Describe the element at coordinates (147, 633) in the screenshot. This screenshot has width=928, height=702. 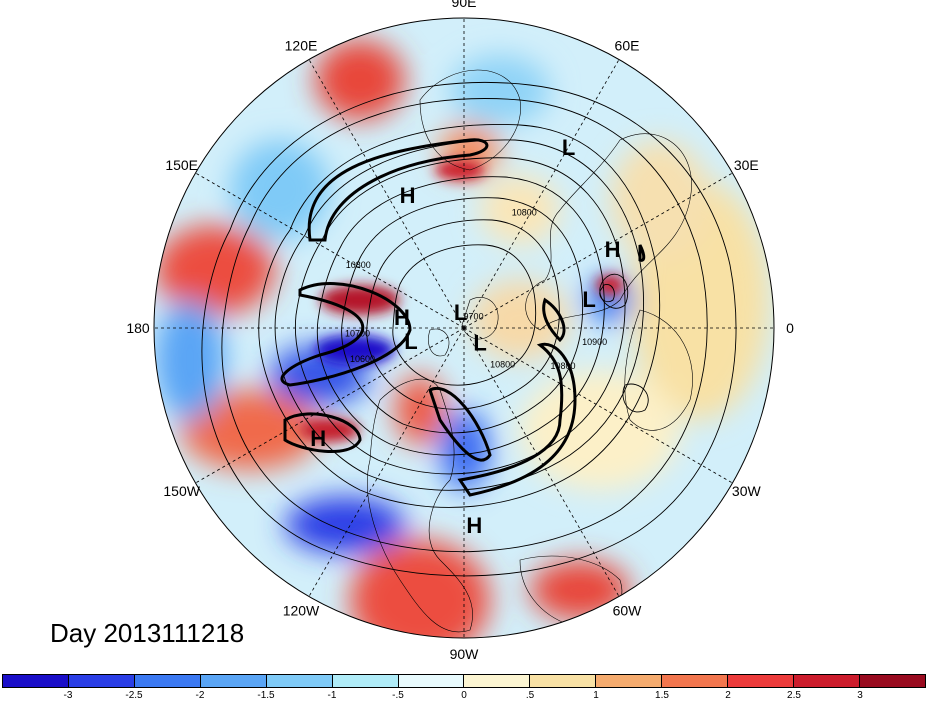
I see `date-label: Day 2013111218` at that location.